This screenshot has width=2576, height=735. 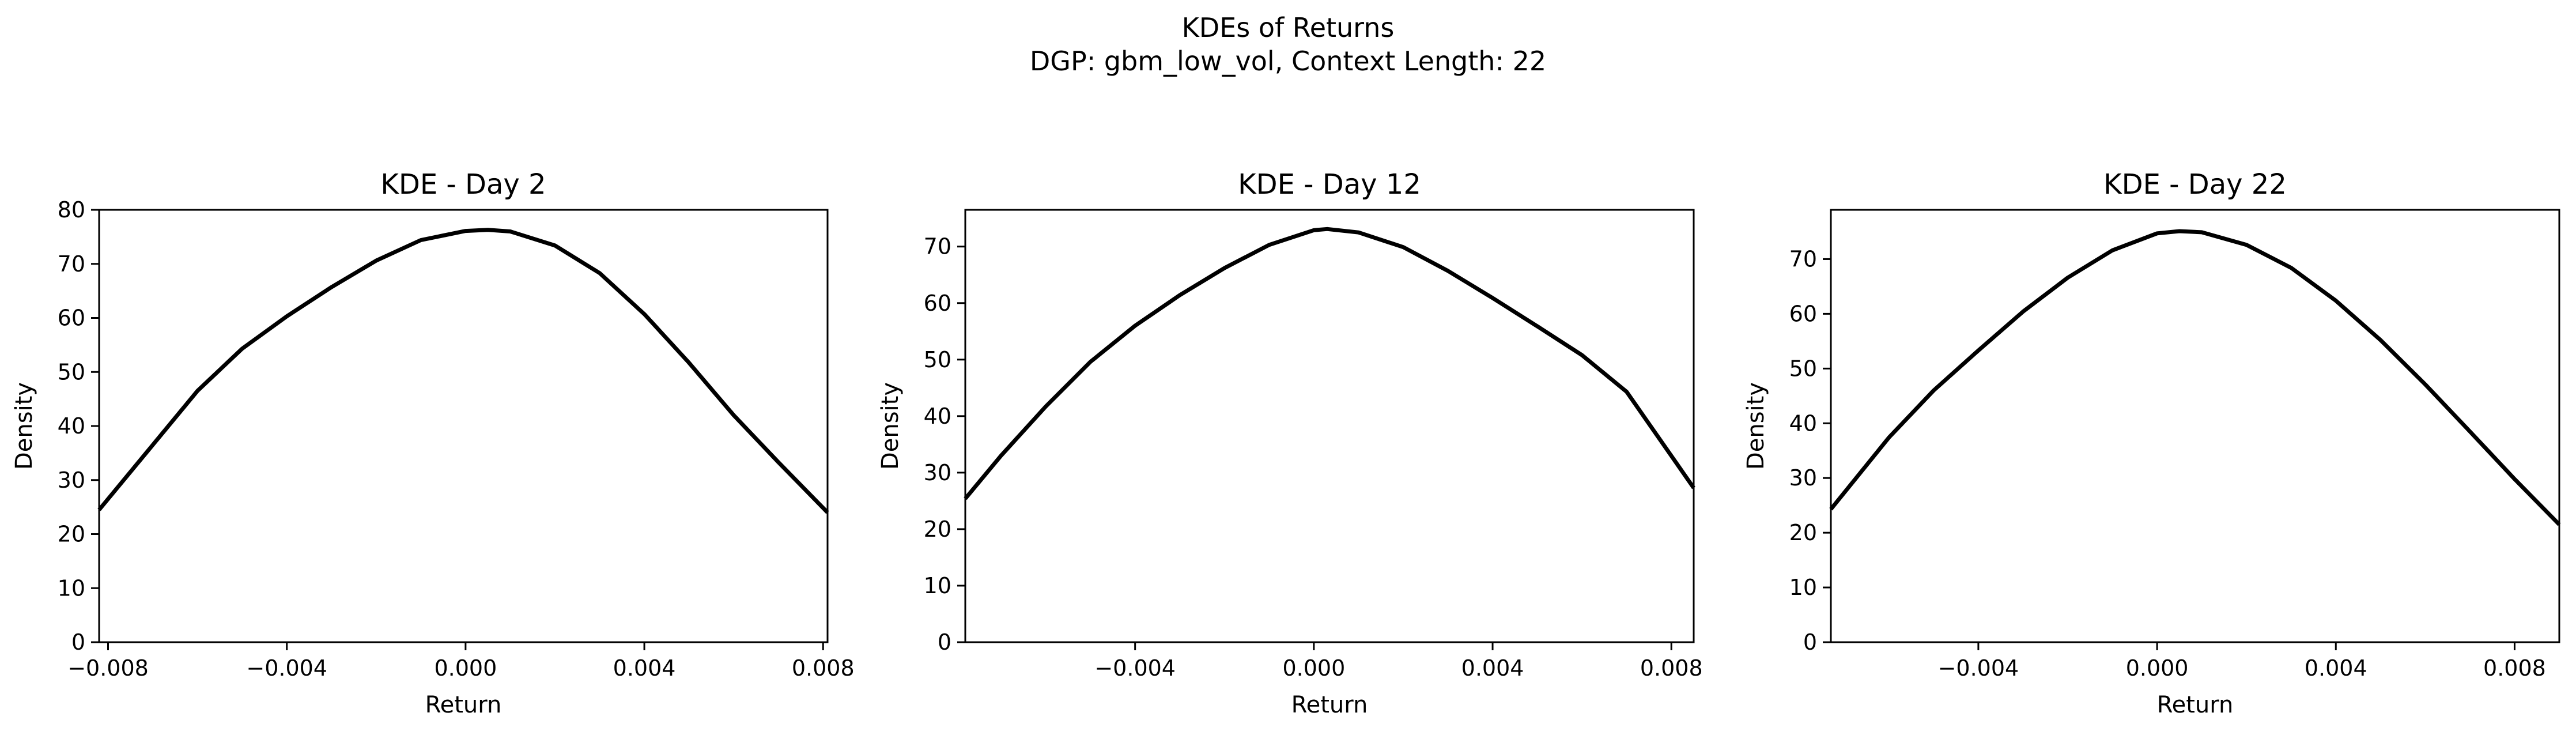 What do you see at coordinates (1288, 61) in the screenshot?
I see `figure-title-line2: DGP: gbm_low_vol, Context Length: 22` at bounding box center [1288, 61].